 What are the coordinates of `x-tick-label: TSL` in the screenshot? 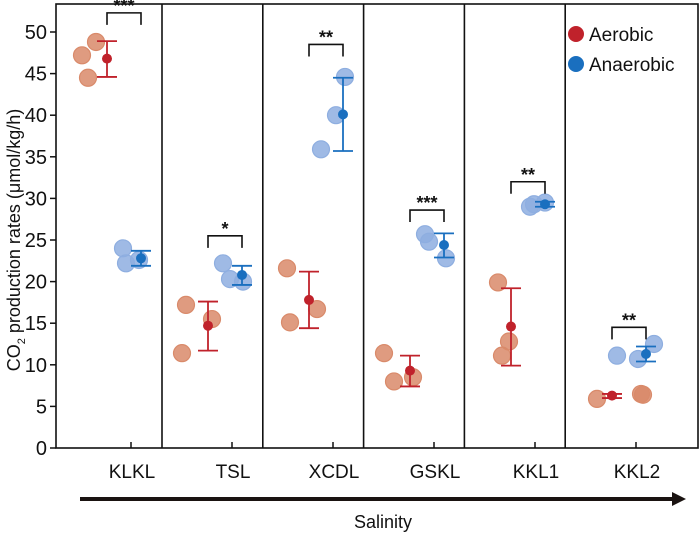 It's located at (233, 472).